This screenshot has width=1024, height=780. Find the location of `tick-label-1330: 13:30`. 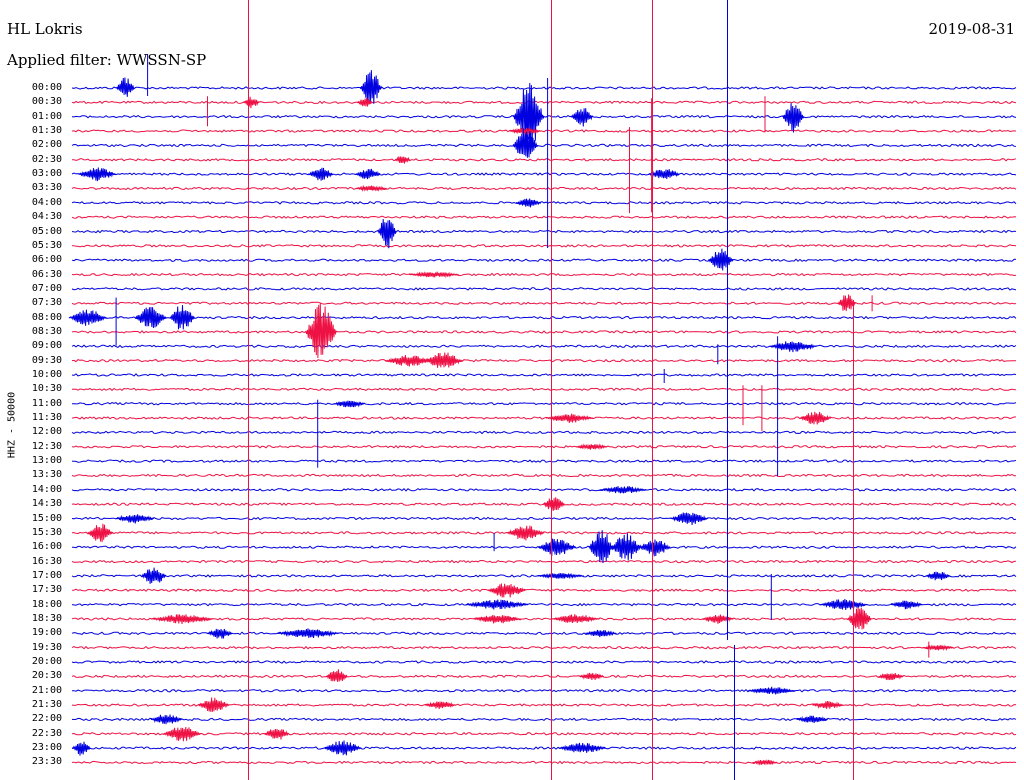

tick-label-1330: 13:30 is located at coordinates (46, 475).